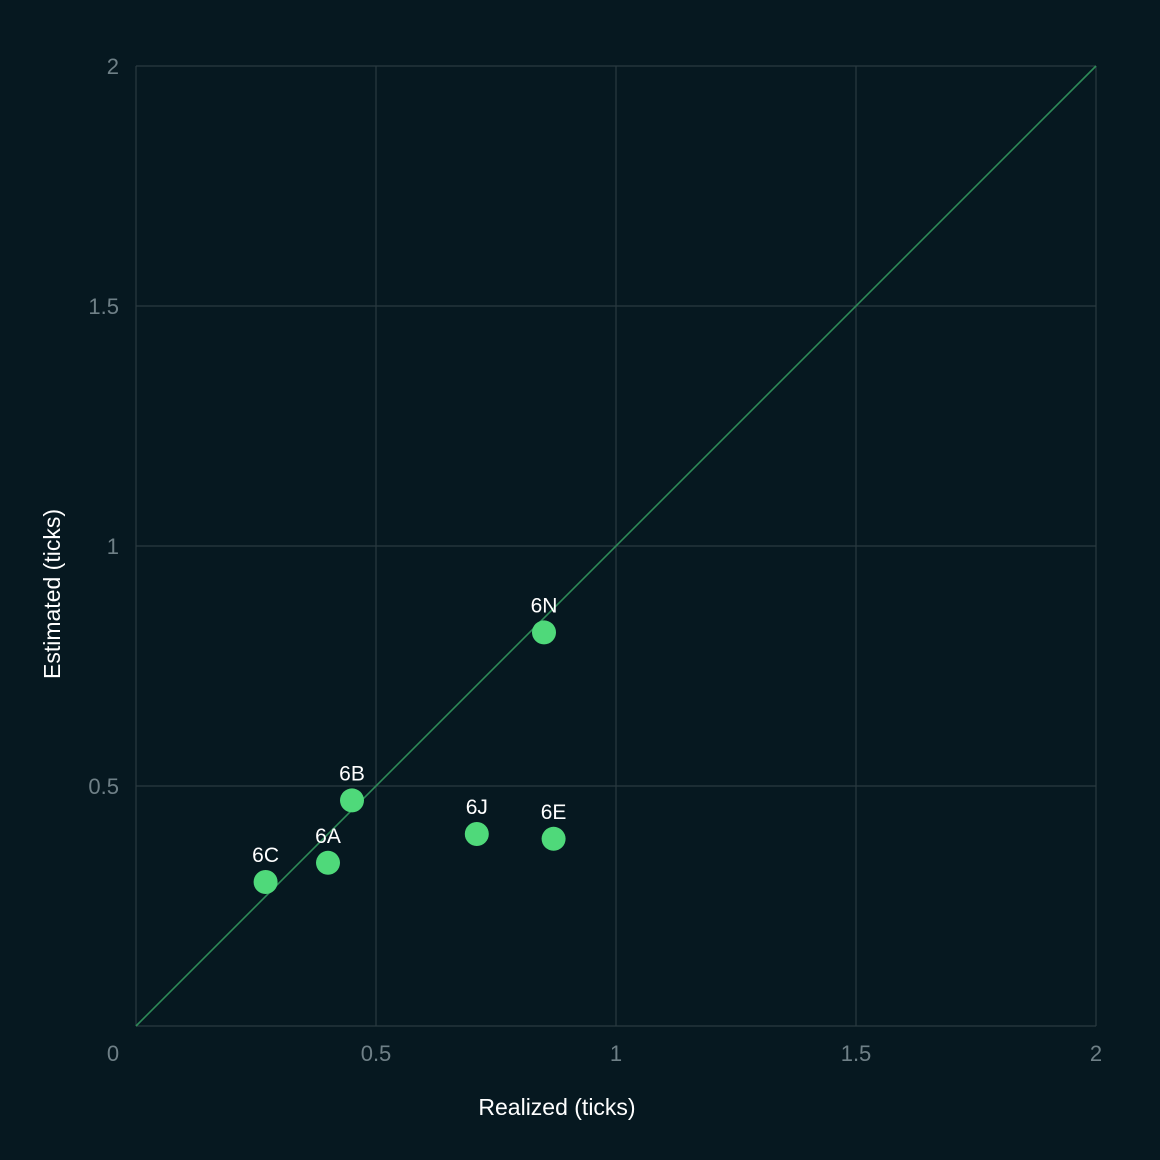 The width and height of the screenshot is (1160, 1160). What do you see at coordinates (328, 862) in the screenshot?
I see `data-point-6a` at bounding box center [328, 862].